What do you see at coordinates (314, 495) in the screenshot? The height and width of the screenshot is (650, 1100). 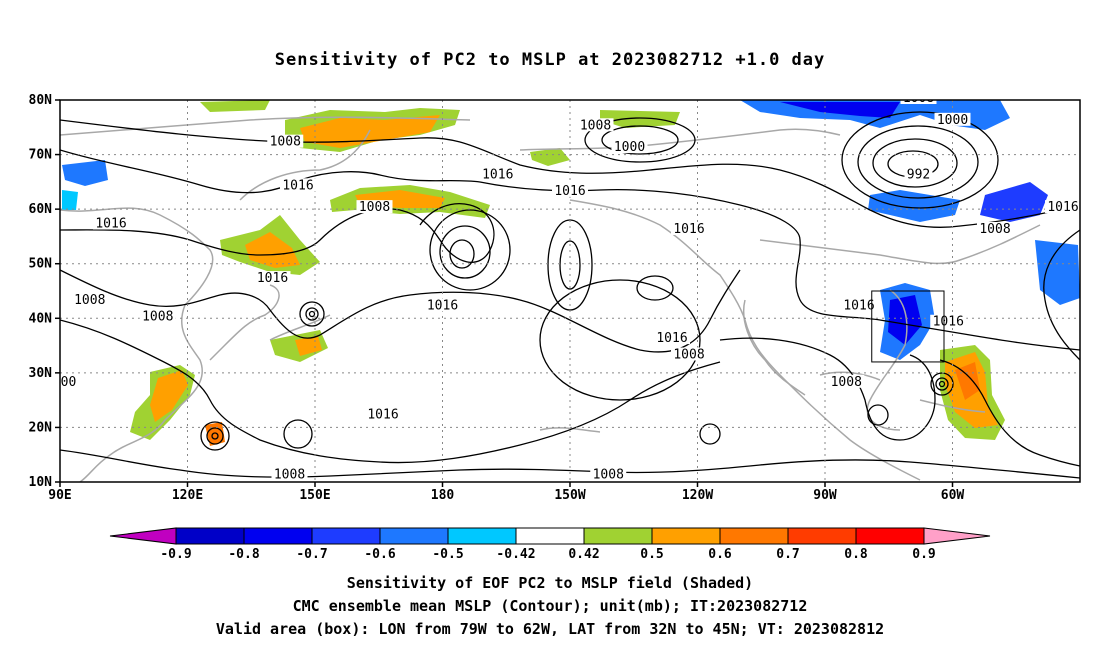 I see `lon-tick-label: 150E` at bounding box center [314, 495].